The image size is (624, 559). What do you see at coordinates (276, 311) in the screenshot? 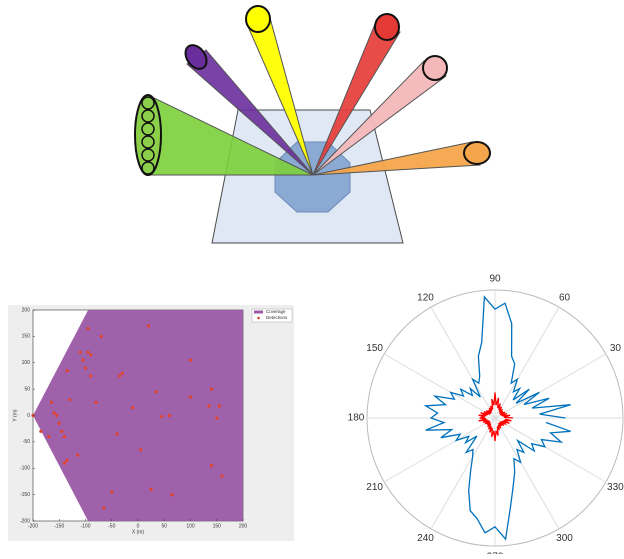
I see `legend-label: Coverage` at bounding box center [276, 311].